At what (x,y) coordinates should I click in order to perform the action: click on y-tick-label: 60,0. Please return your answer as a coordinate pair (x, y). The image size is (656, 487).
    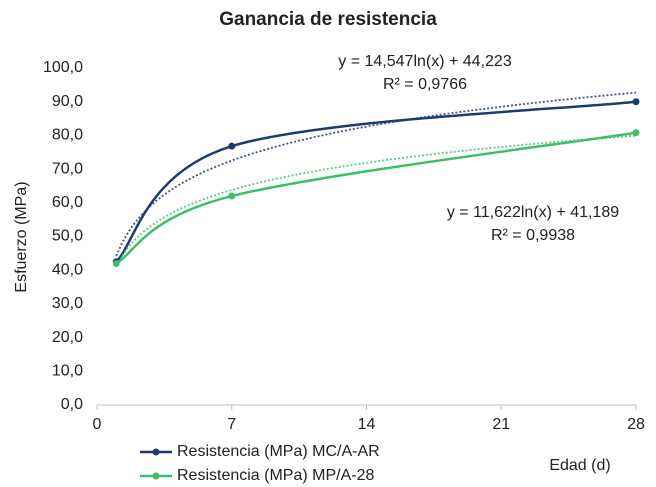
    Looking at the image, I should click on (67, 202).